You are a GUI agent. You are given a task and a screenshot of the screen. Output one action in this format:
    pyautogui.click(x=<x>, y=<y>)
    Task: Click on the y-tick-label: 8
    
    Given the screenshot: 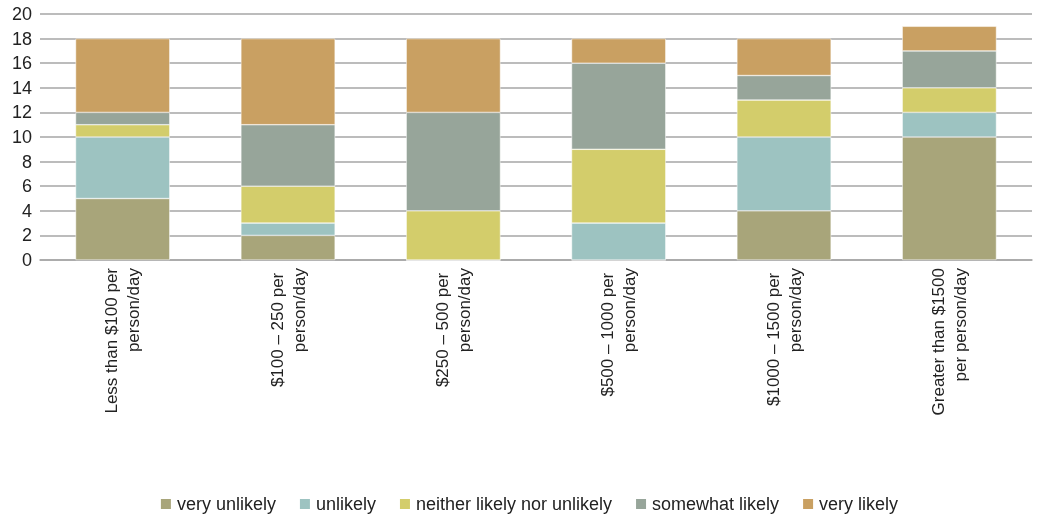 What is the action you would take?
    pyautogui.click(x=26, y=161)
    